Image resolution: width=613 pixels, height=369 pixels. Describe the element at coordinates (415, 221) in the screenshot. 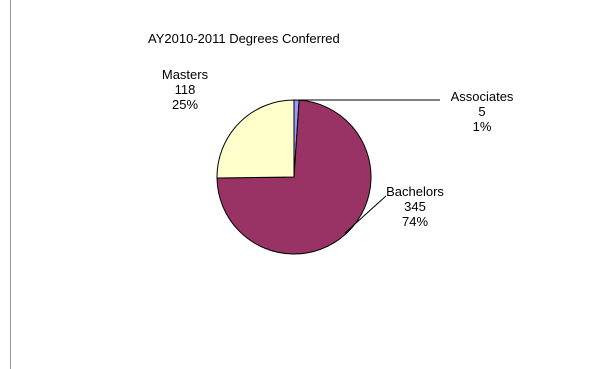

I see `data-label-bachelors-percent: 74%` at that location.